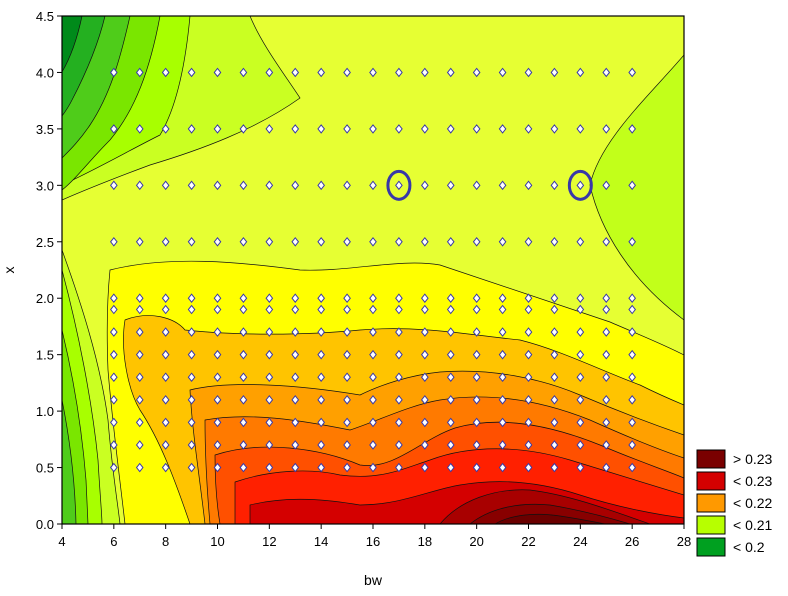 The height and width of the screenshot is (596, 788). I want to click on y-tick-label: 1.5, so click(45, 355).